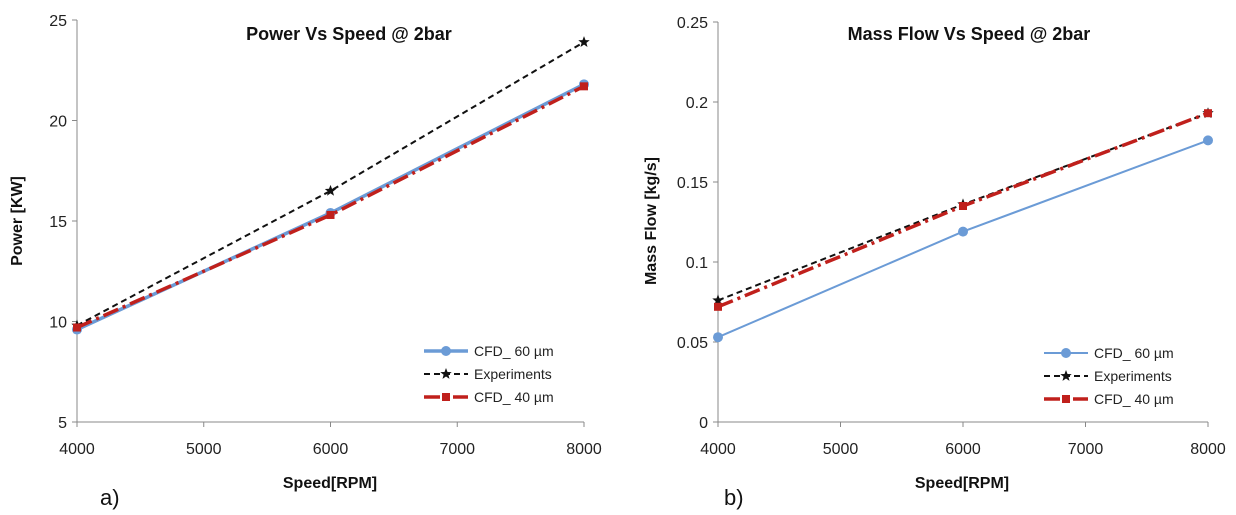  I want to click on chart-title: Power Vs Speed @ 2bar, so click(349, 34).